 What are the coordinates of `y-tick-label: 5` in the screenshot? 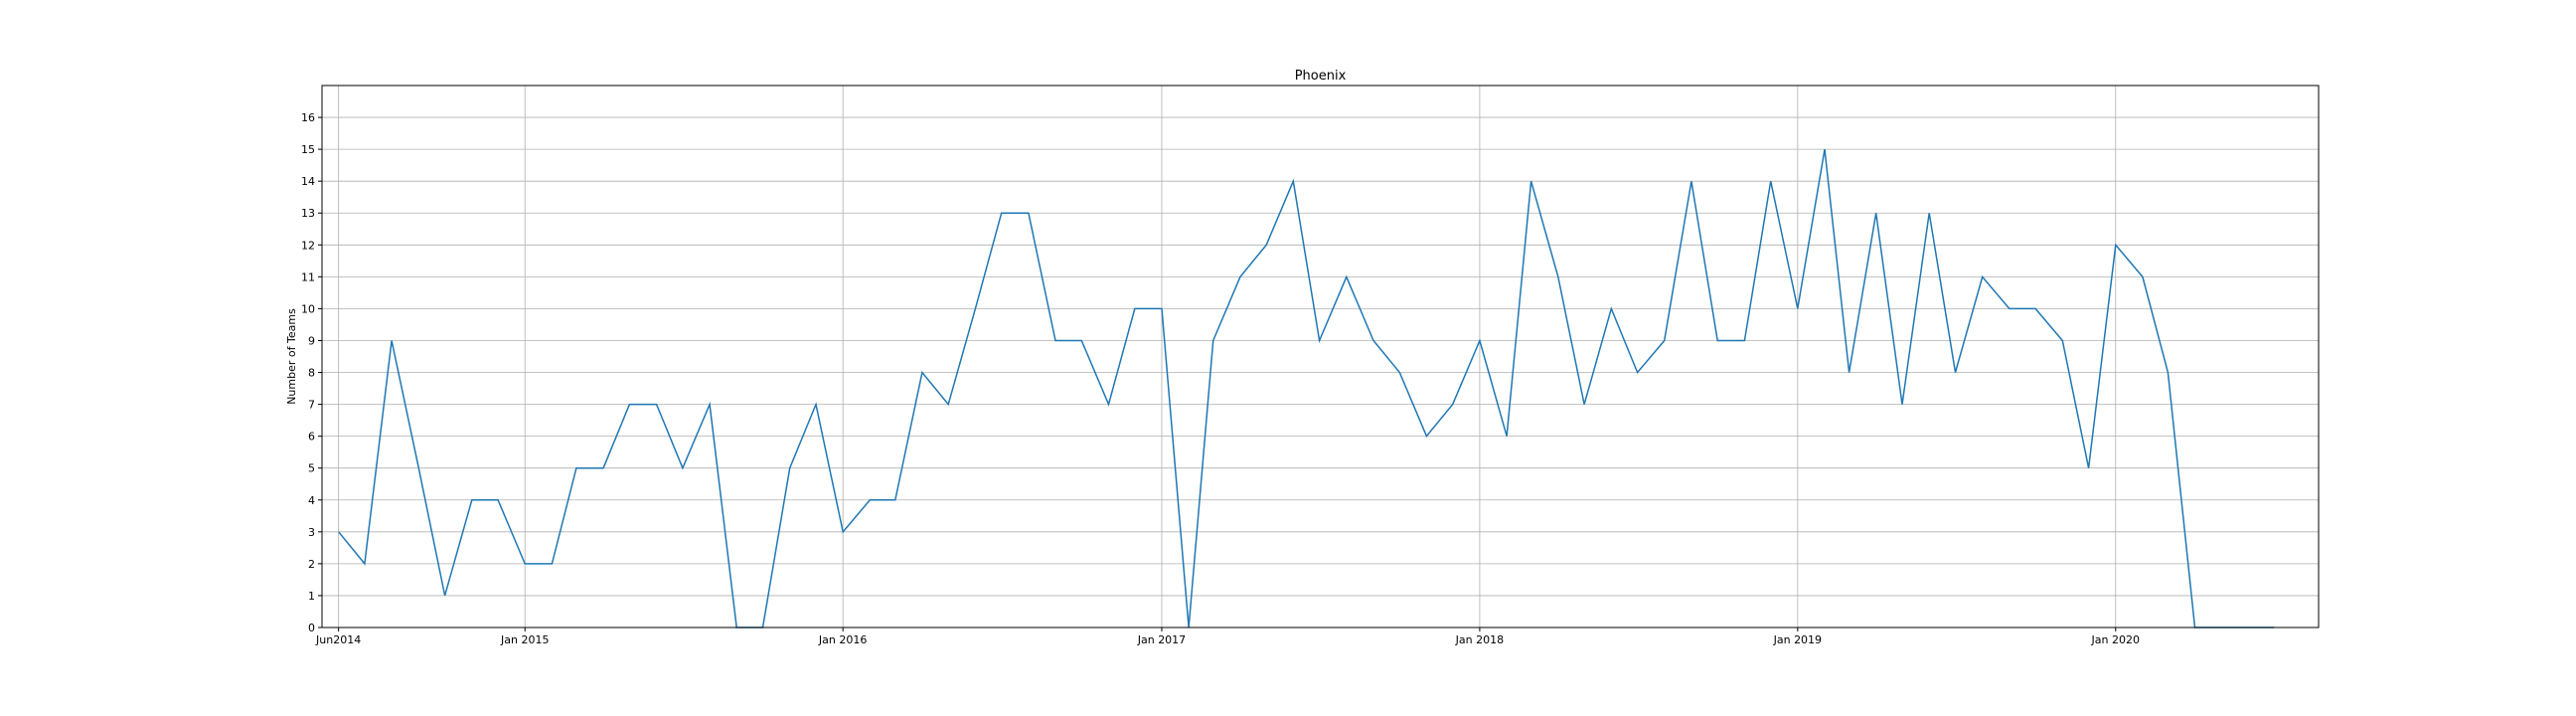 It's located at (311, 469).